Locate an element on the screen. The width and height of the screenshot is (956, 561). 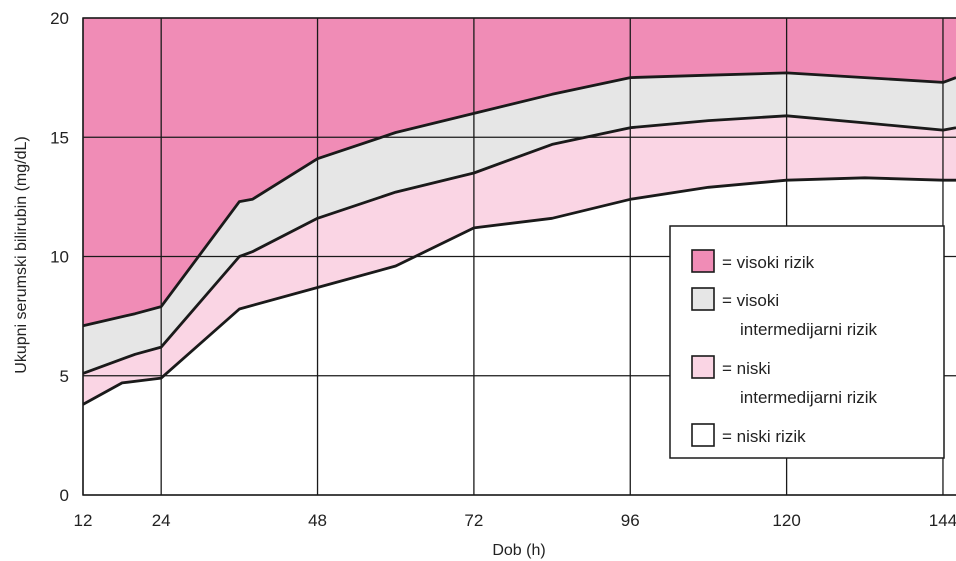
x-tick-label: 12 is located at coordinates (83, 520).